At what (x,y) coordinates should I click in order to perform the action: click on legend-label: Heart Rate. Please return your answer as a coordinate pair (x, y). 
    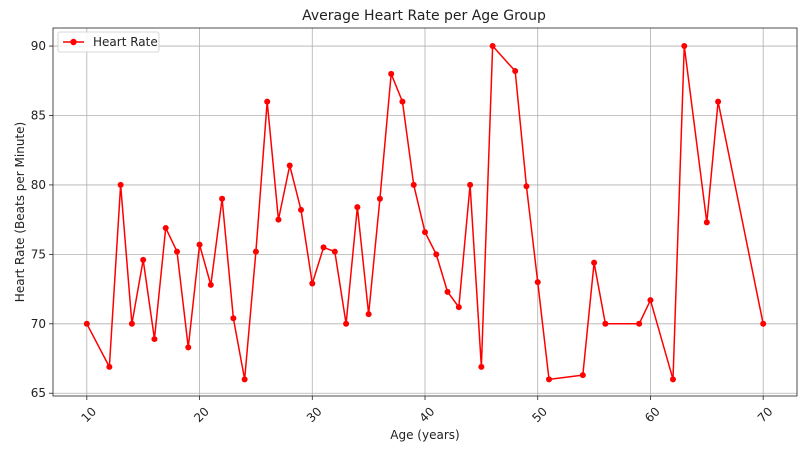
    Looking at the image, I should click on (125, 42).